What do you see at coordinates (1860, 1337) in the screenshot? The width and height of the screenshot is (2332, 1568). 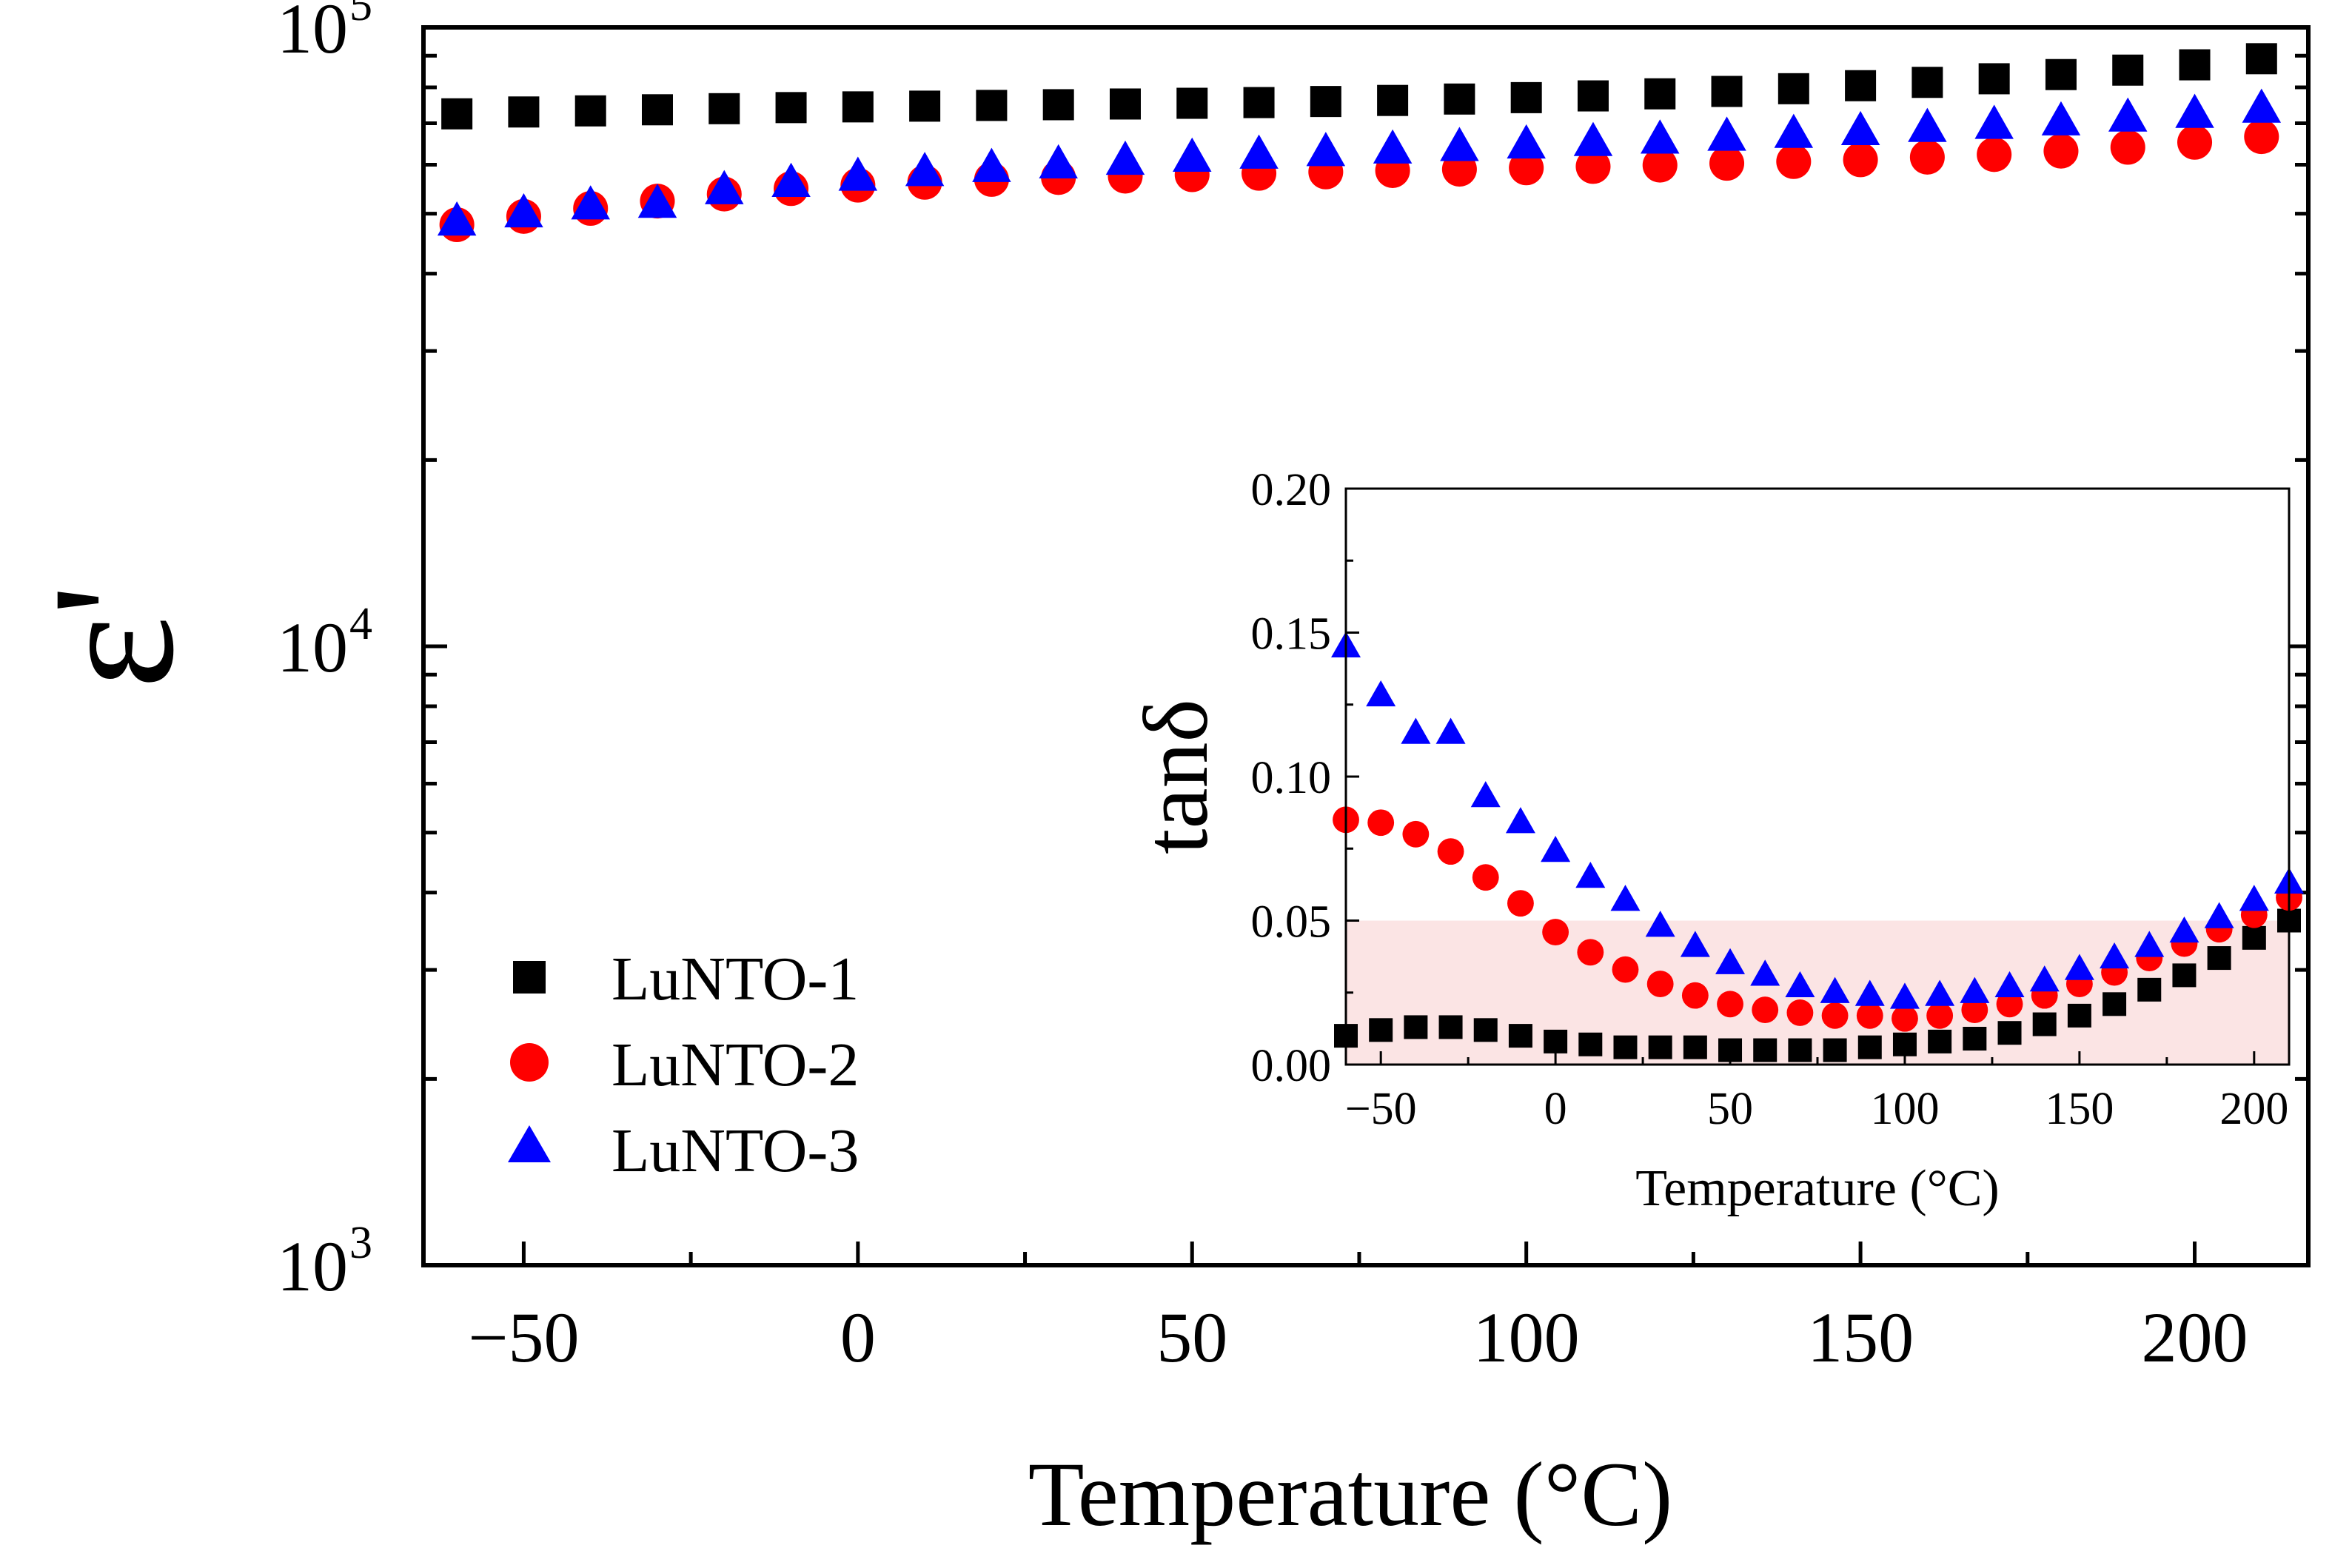 I see `main-x-tick-label: 150` at bounding box center [1860, 1337].